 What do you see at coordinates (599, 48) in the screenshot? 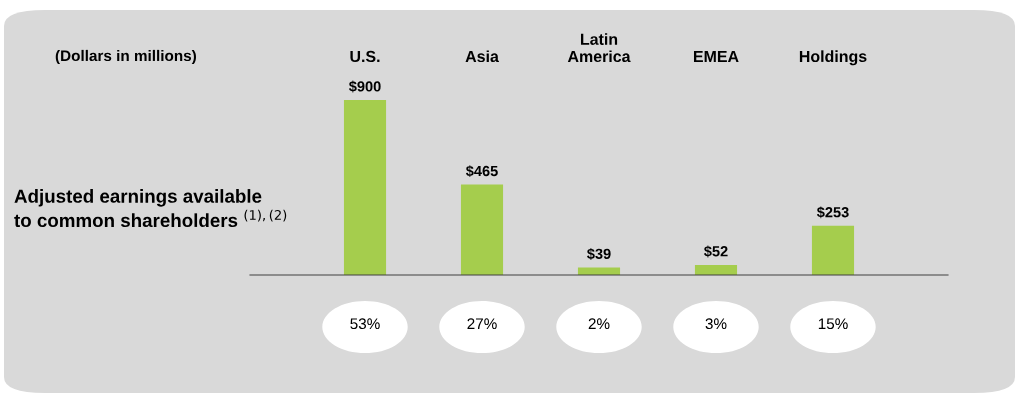
I see `x-tick-label: Latin America` at bounding box center [599, 48].